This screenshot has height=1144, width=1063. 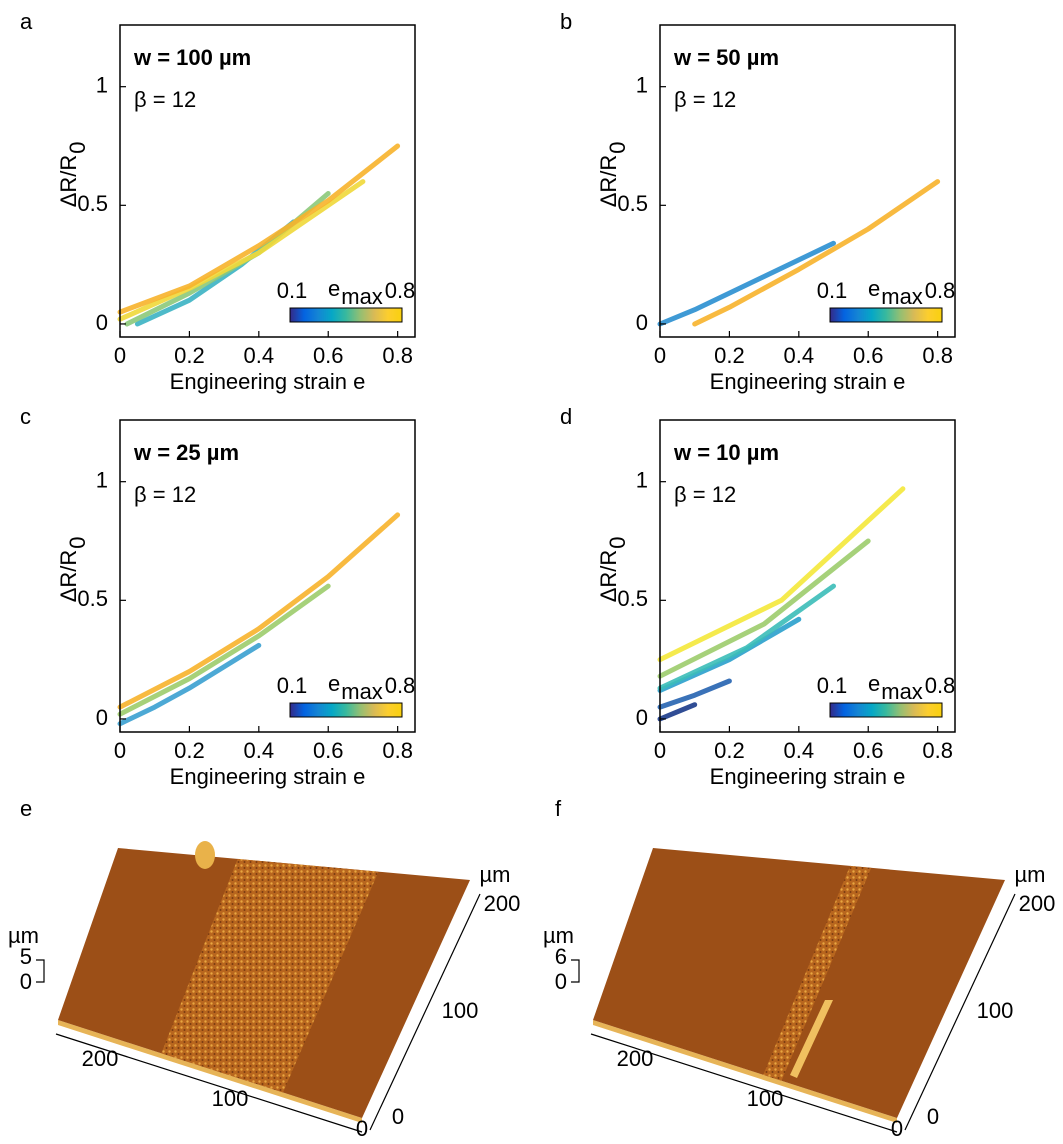 I want to click on x-axis-label: Engineering strain e, so click(x=268, y=381).